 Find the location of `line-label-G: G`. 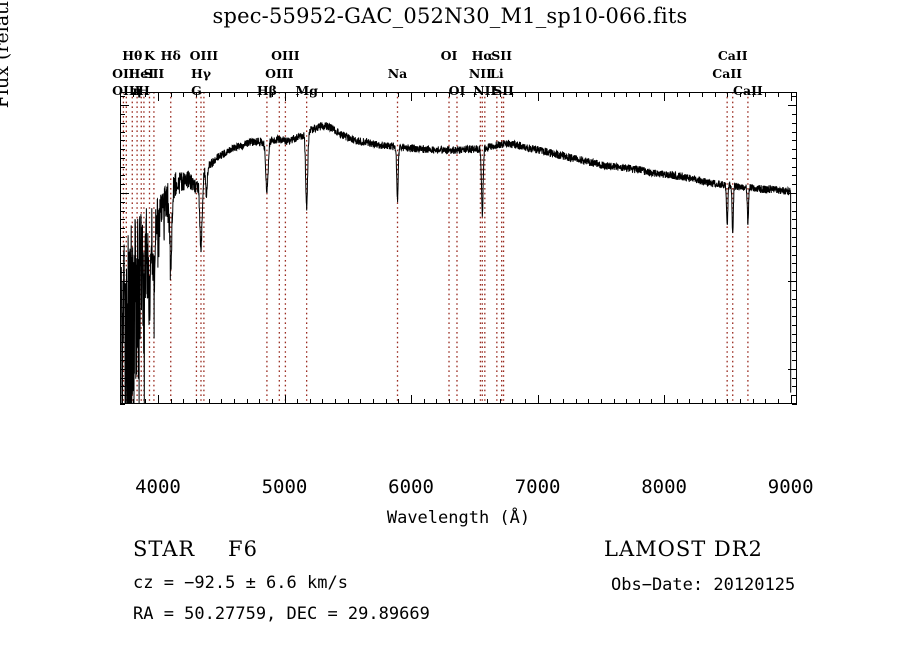

line-label-G: G is located at coordinates (196, 90).